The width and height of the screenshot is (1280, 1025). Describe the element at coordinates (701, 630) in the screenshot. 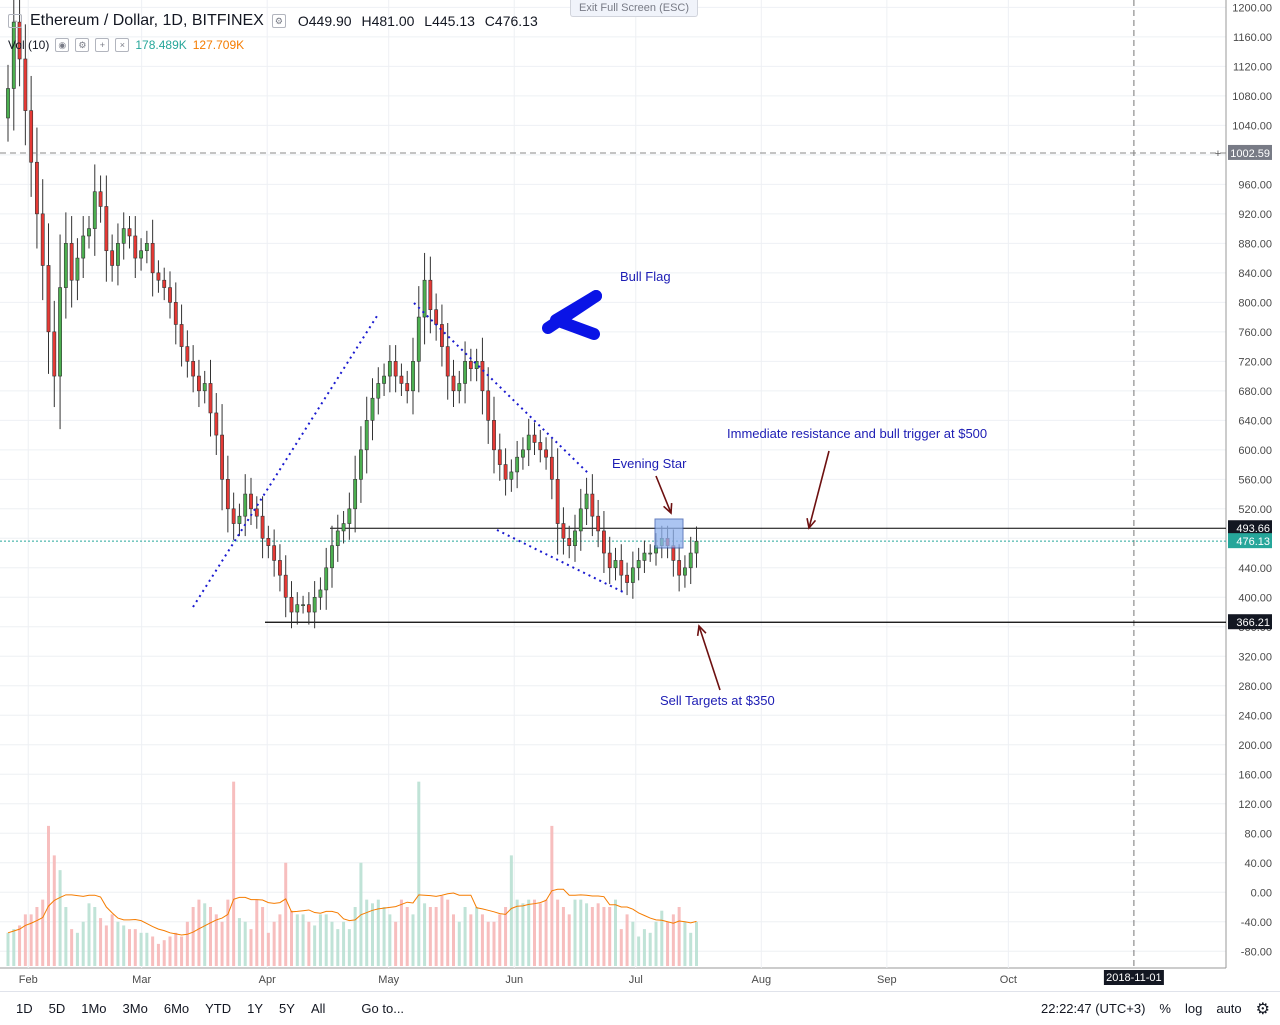

I see `sell-target-arrow-head` at that location.